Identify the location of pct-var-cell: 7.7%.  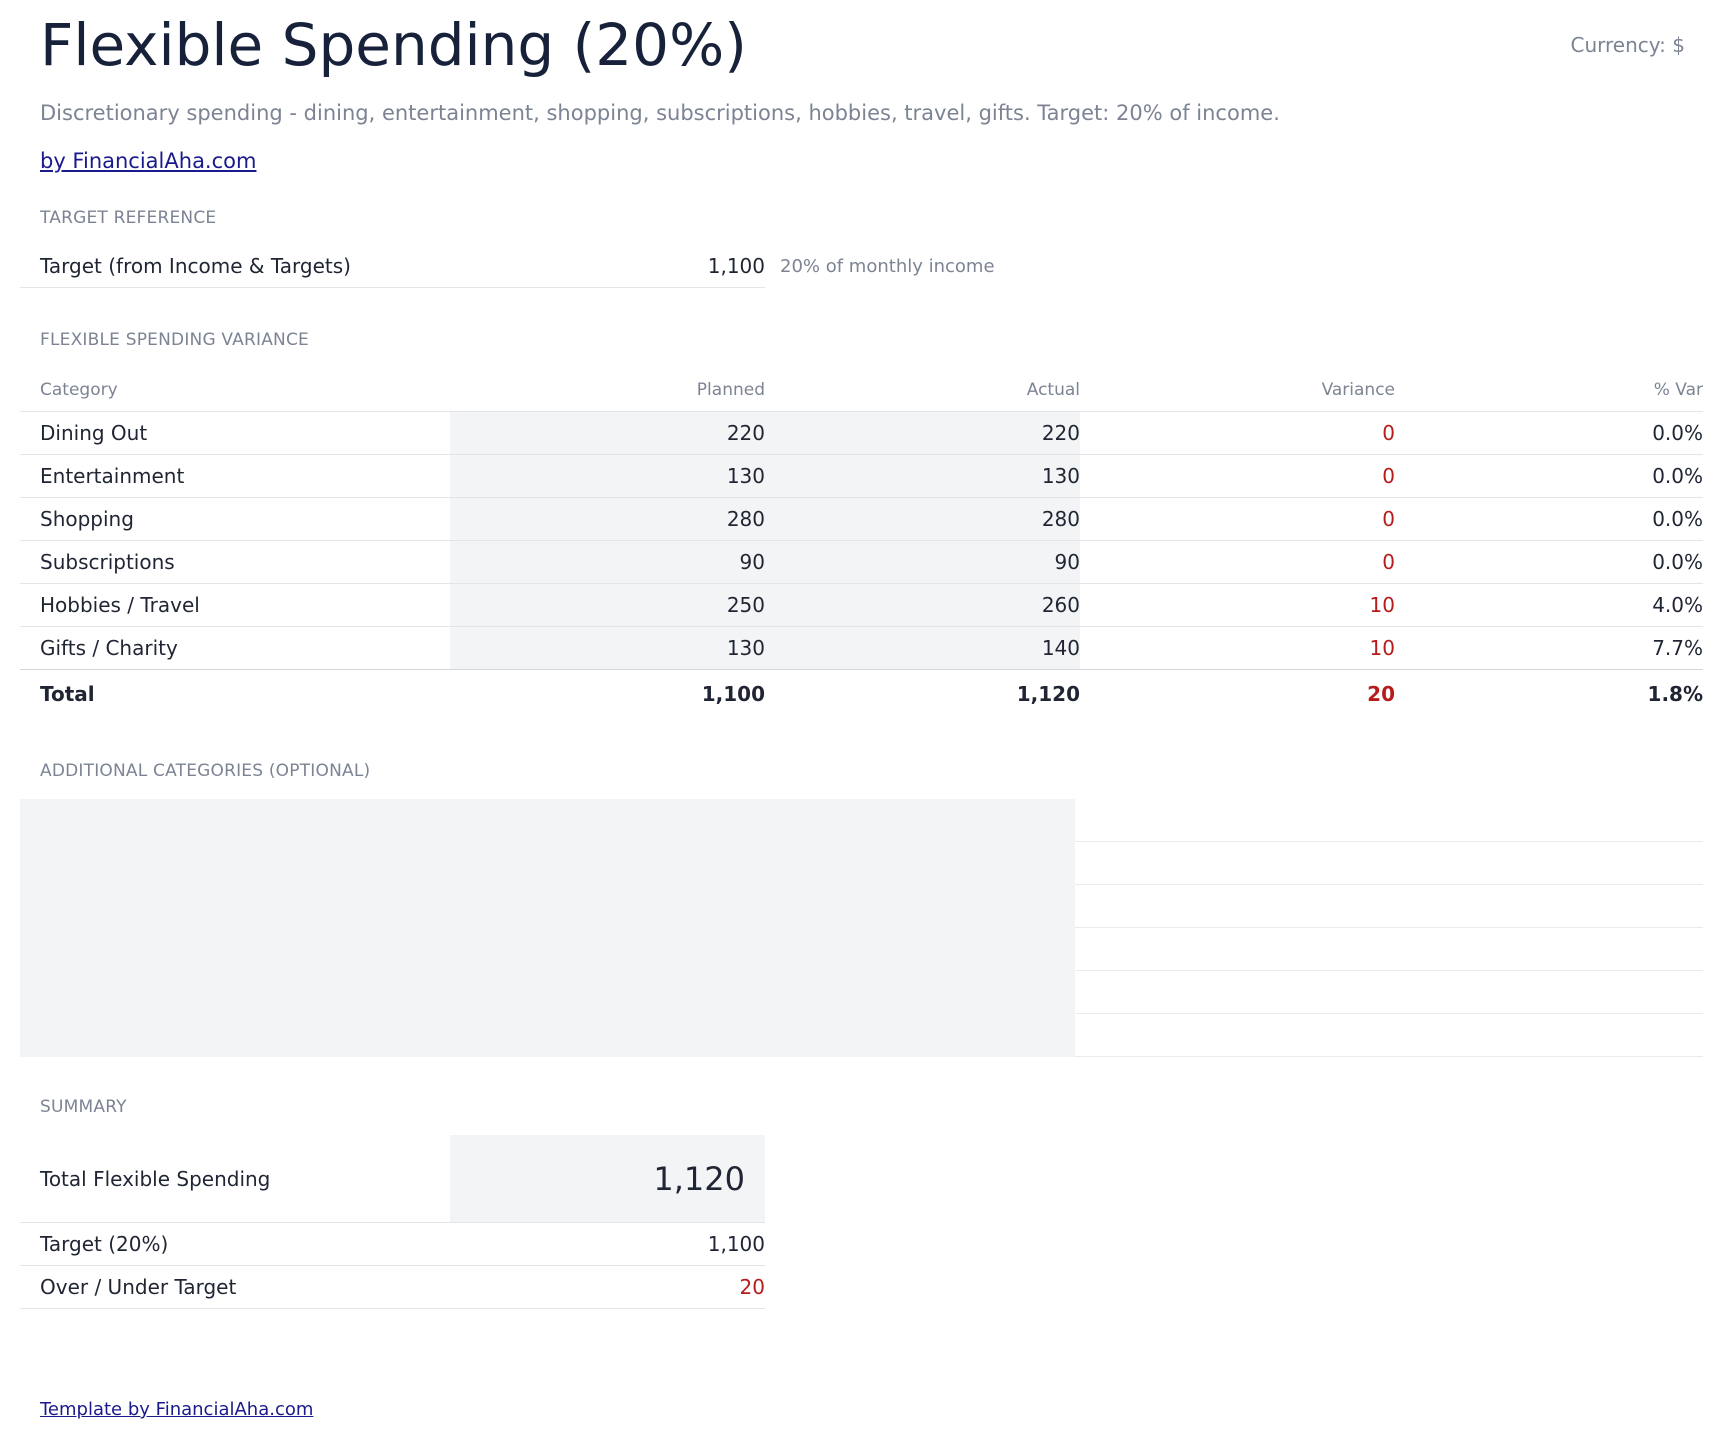
(1677, 648).